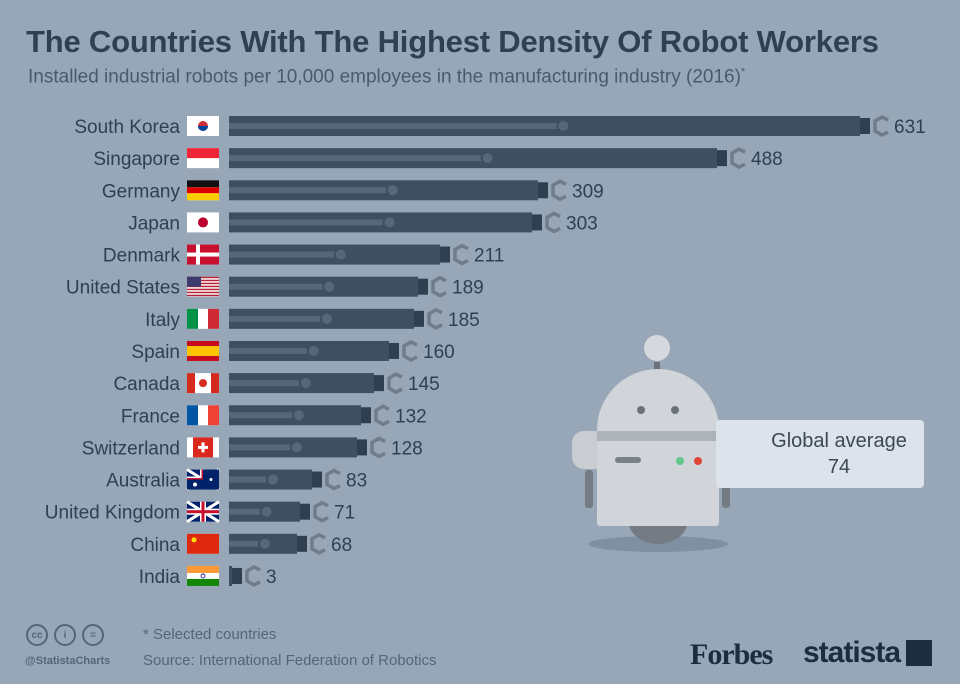 This screenshot has width=960, height=684. I want to click on france-flag-icon, so click(203, 415).